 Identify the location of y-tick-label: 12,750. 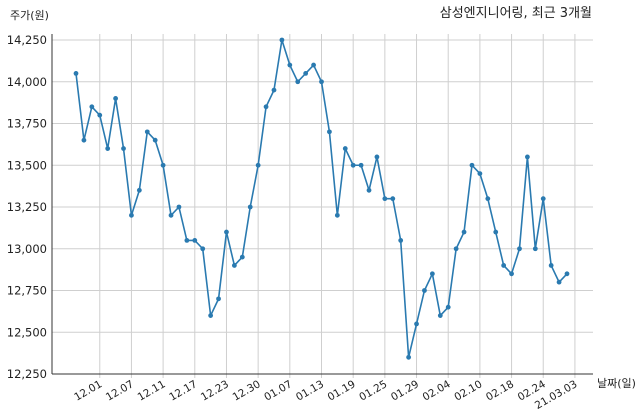
(27, 291).